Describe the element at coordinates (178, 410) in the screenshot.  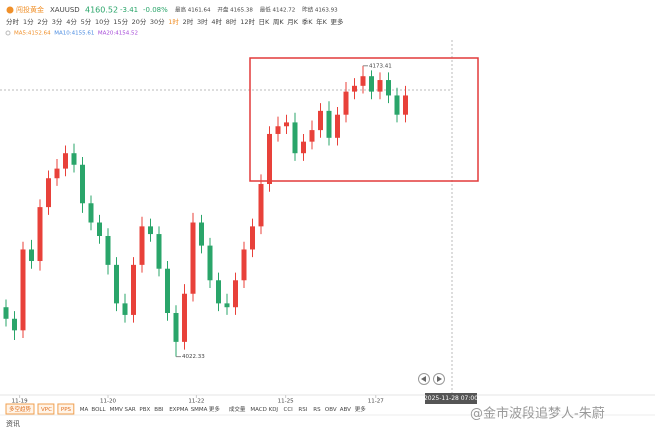
I see `indicator-tab: EXPMA` at that location.